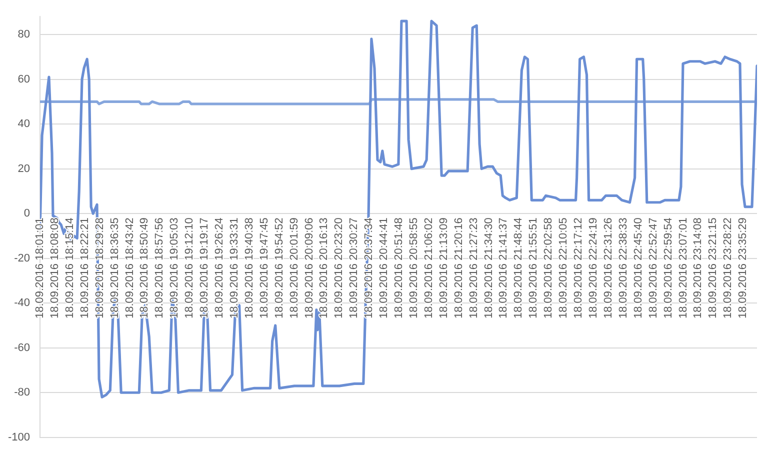 The image size is (771, 454). Describe the element at coordinates (399, 268) in the screenshot. I see `x-tick-label: 18.09.2016 20:51:48` at that location.